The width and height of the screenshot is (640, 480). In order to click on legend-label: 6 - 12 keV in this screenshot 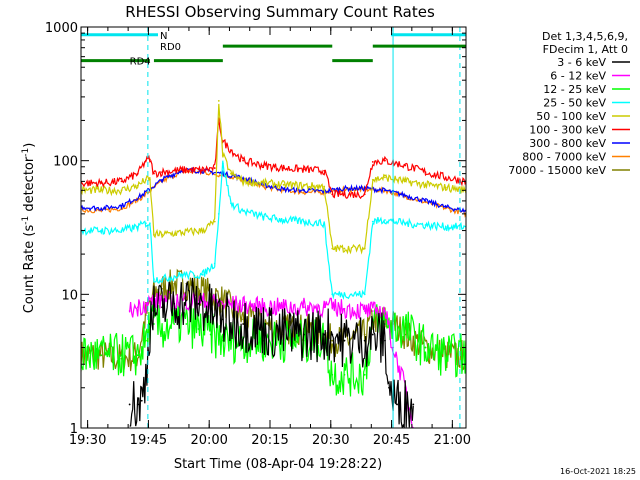, I will do `click(578, 76)`.